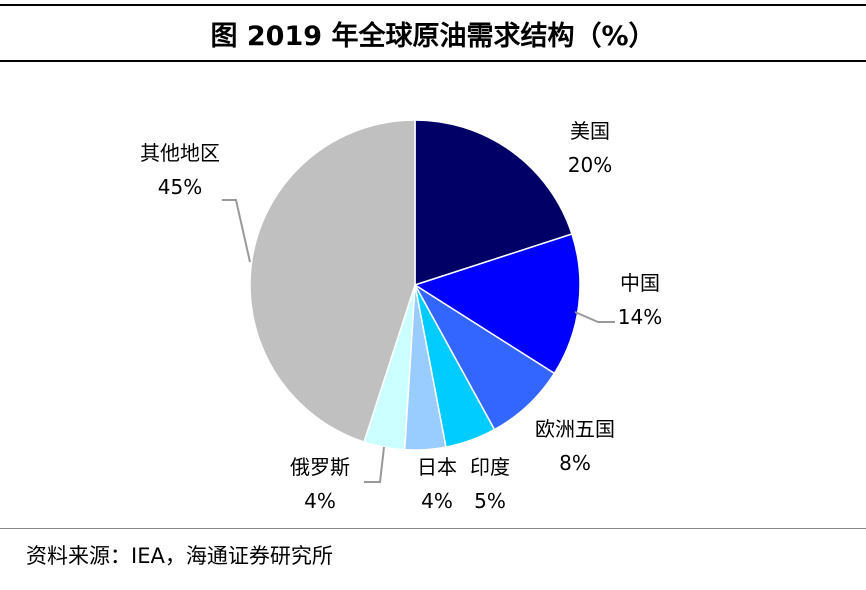 The width and height of the screenshot is (866, 590). What do you see at coordinates (180, 153) in the screenshot?
I see `slice-name-label: 其他地区` at bounding box center [180, 153].